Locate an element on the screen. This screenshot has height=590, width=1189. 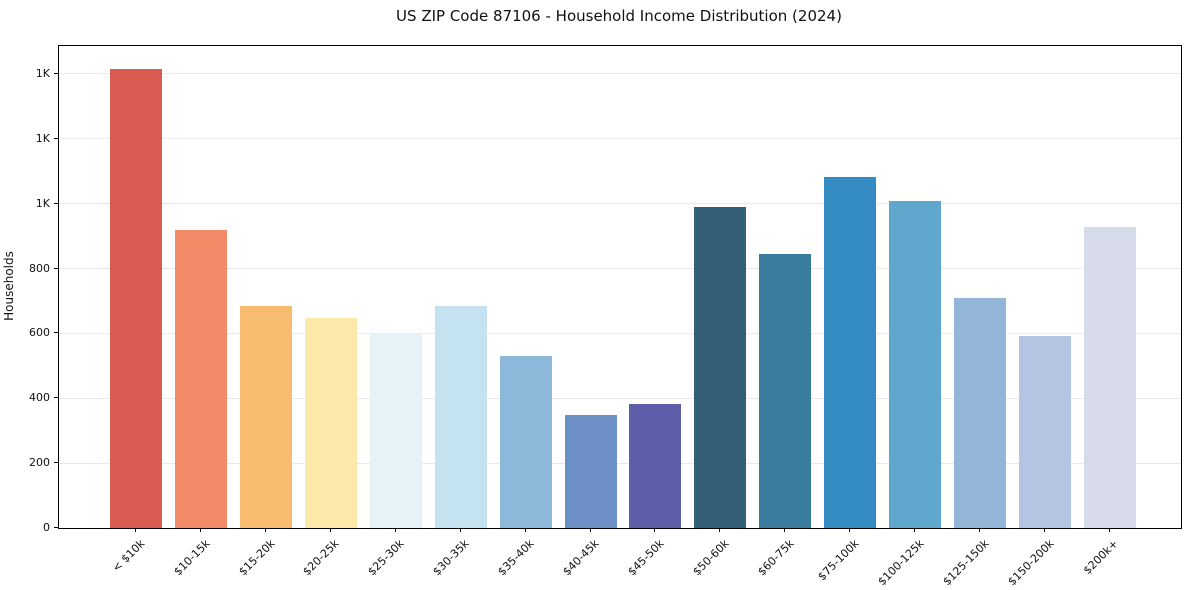
y-tick-label: 600 is located at coordinates (39, 333).